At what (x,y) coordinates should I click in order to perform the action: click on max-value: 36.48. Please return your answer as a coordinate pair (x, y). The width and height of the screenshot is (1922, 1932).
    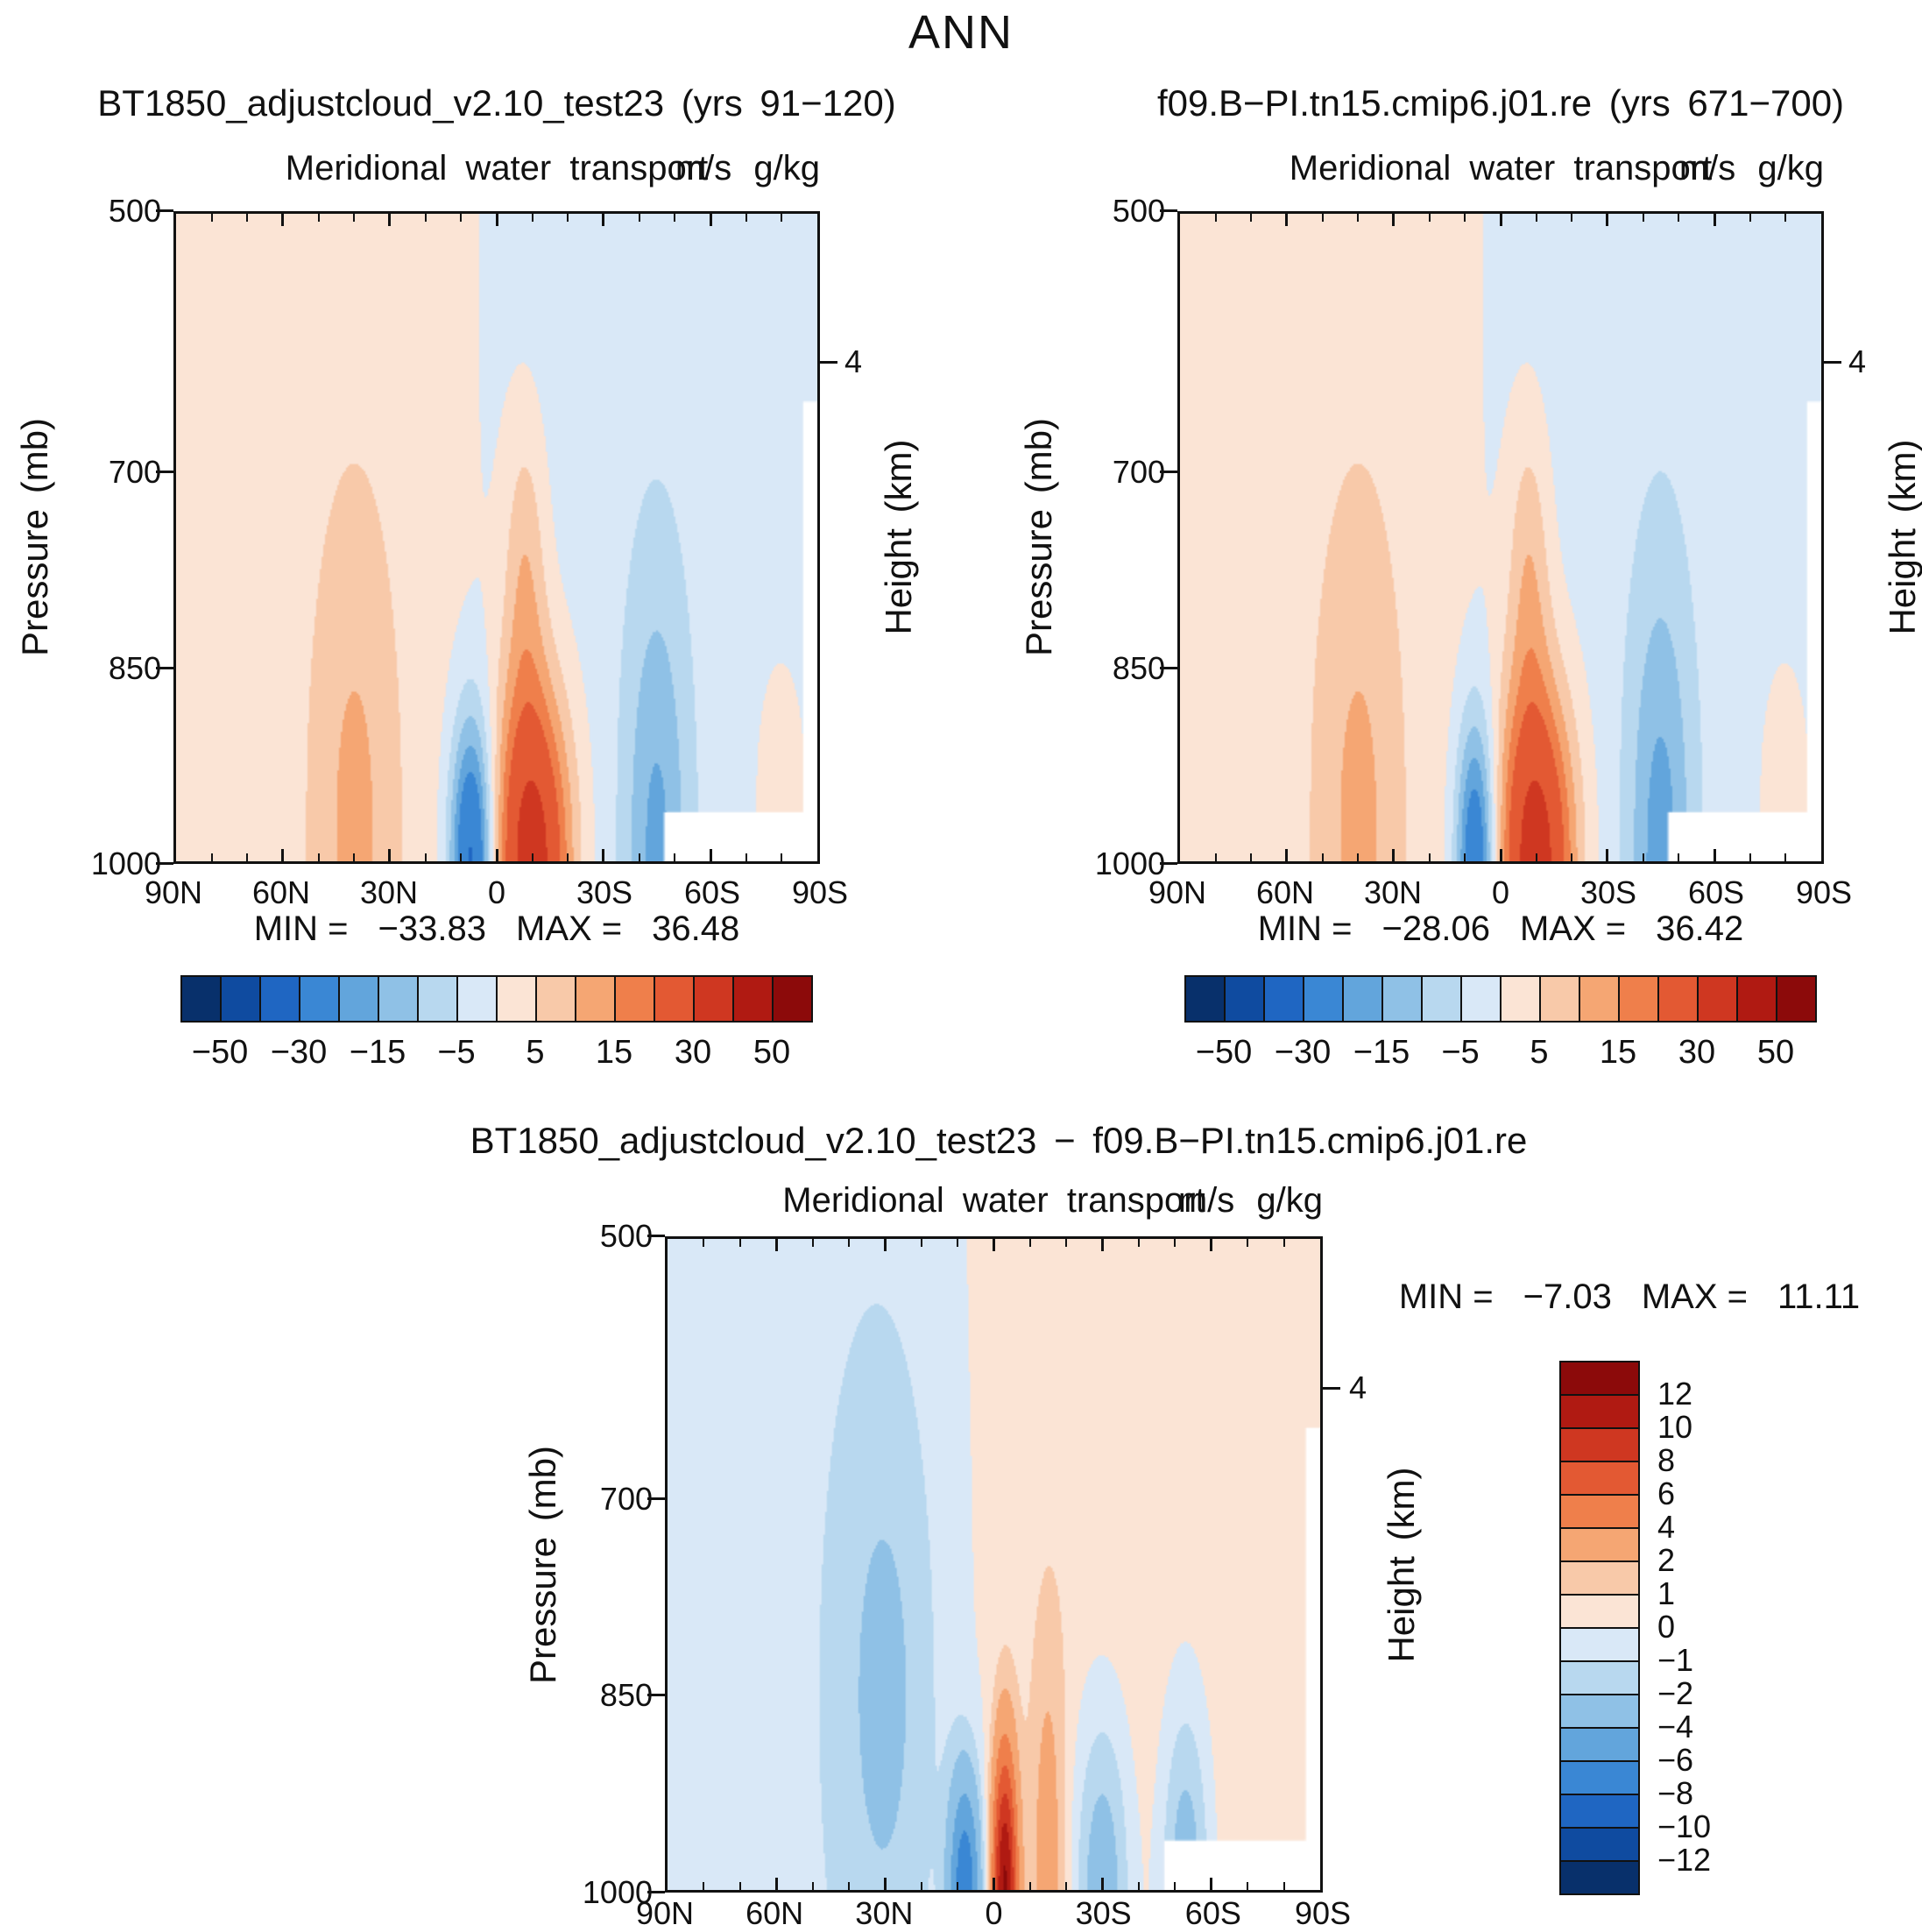
    Looking at the image, I should click on (696, 928).